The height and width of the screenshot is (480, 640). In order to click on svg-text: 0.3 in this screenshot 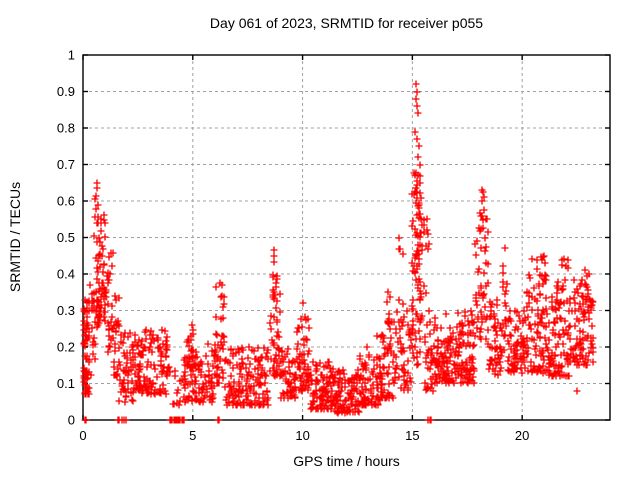, I will do `click(66, 310)`.